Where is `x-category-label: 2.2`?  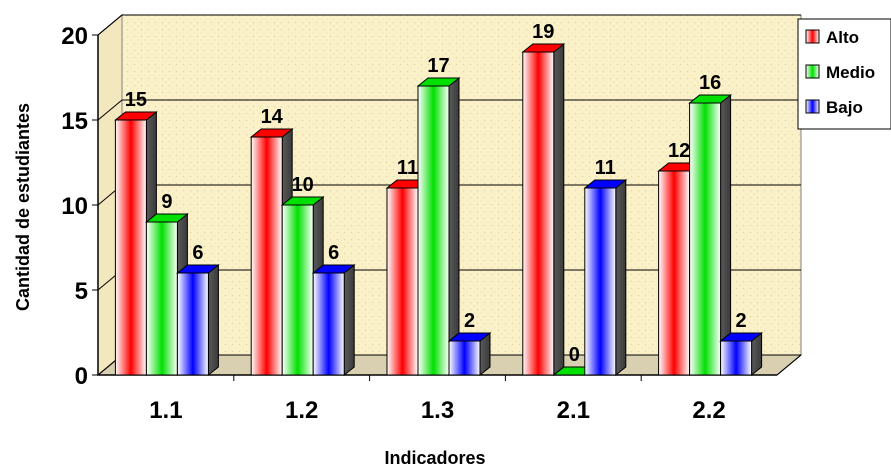 x-category-label: 2.2 is located at coordinates (708, 410).